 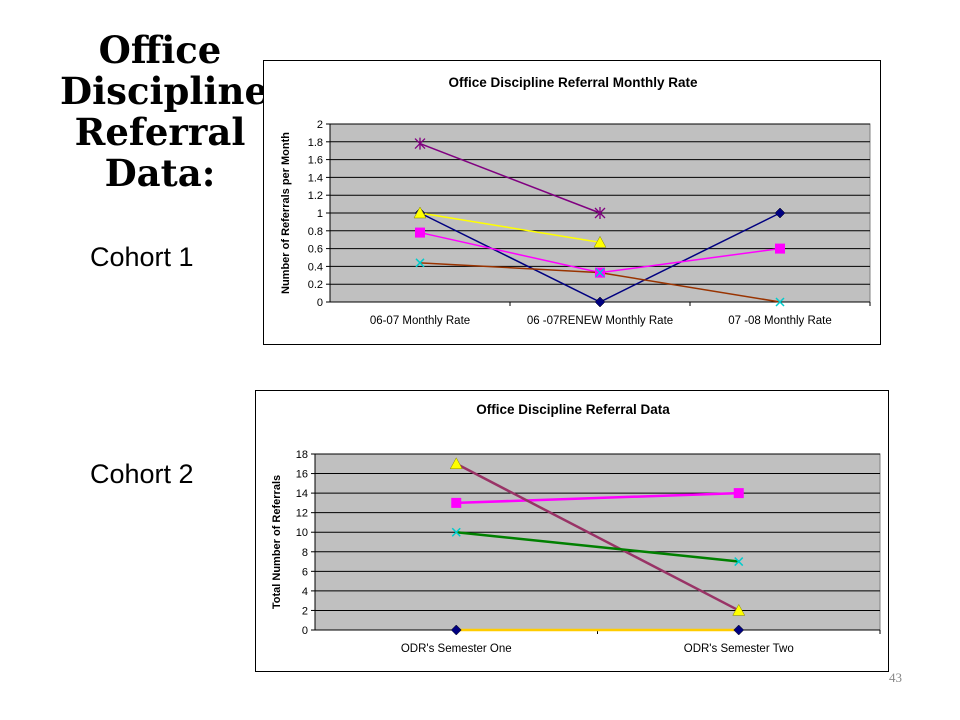 What do you see at coordinates (164, 91) in the screenshot?
I see `slide-title-line: Discipline` at bounding box center [164, 91].